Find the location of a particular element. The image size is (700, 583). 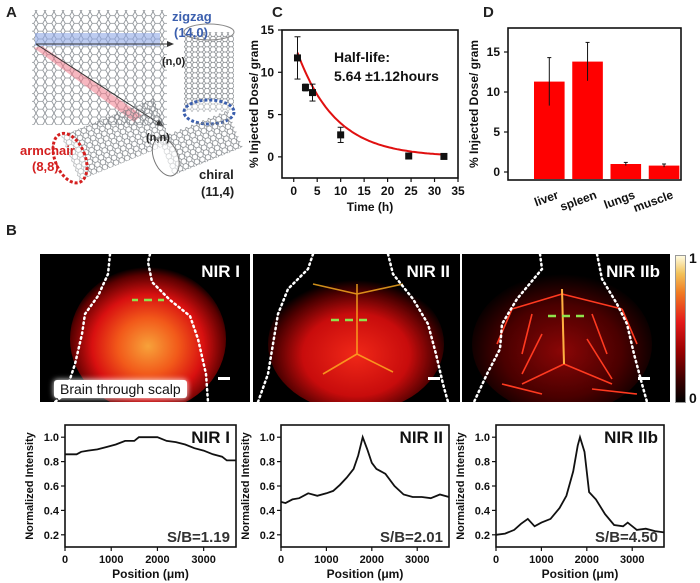

profile-title: NIR IIb is located at coordinates (631, 437).